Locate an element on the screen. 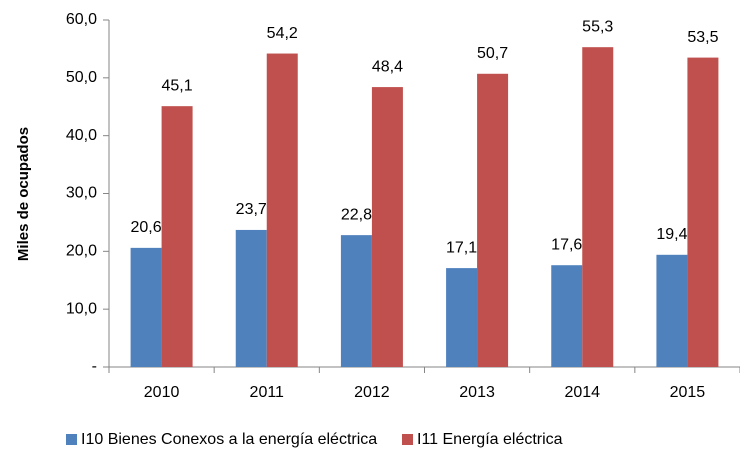  x-tick-label: 2012 is located at coordinates (372, 392).